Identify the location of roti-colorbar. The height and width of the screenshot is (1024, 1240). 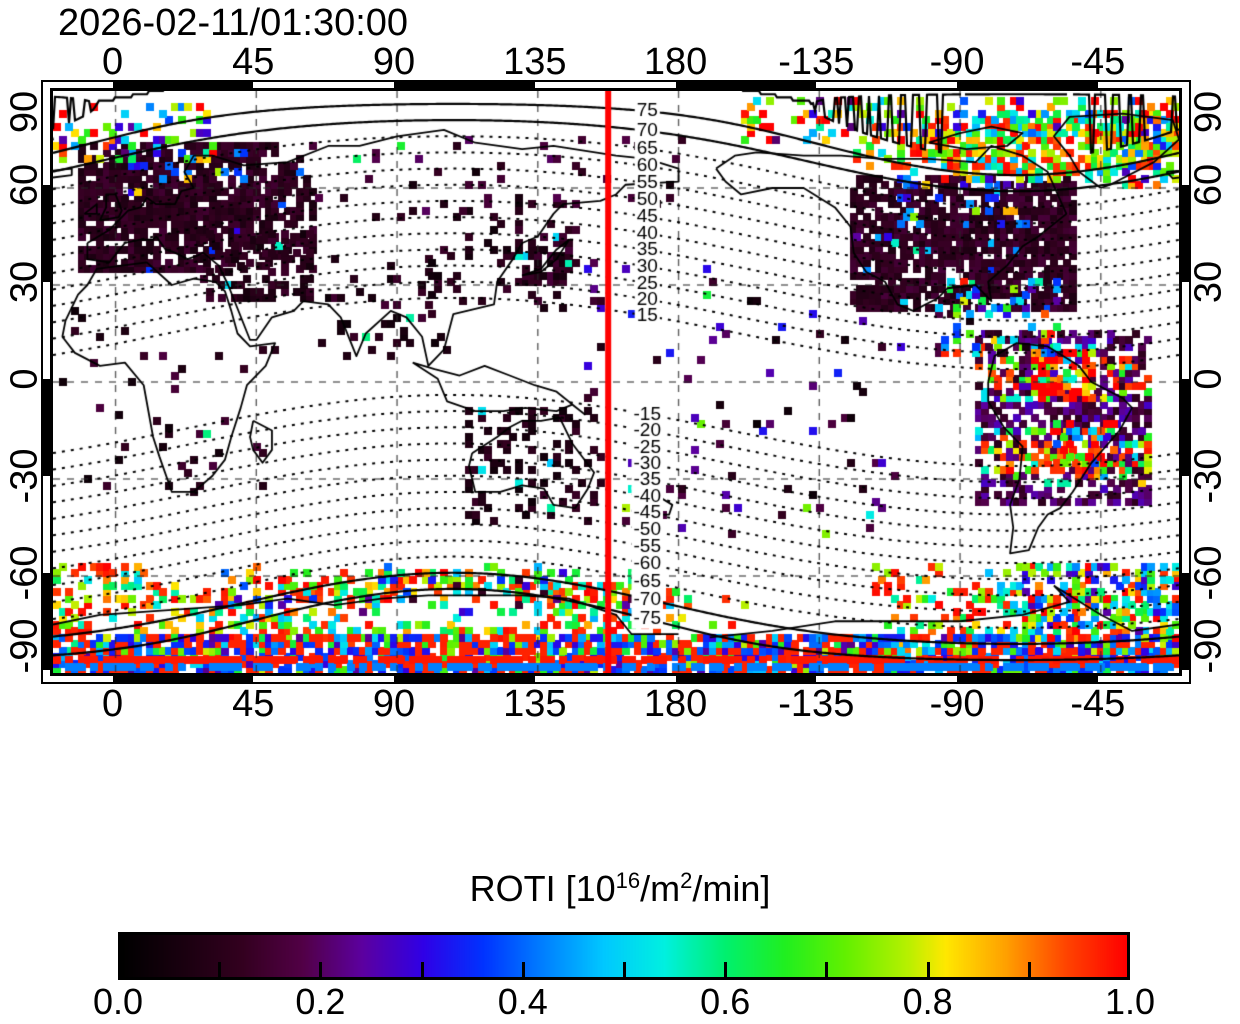
(624, 956).